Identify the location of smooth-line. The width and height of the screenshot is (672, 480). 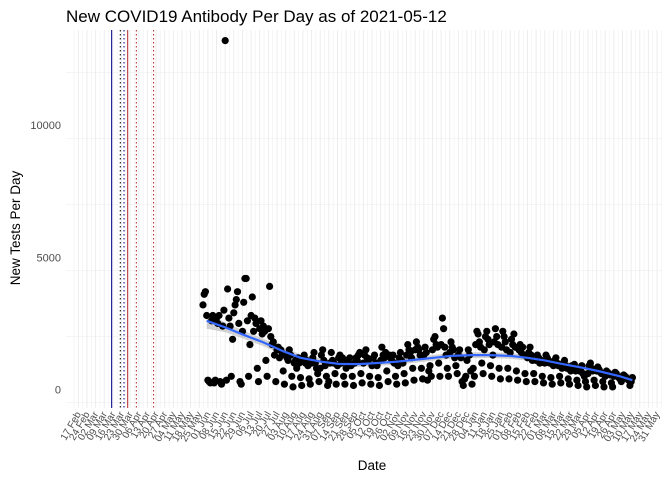
(419, 350).